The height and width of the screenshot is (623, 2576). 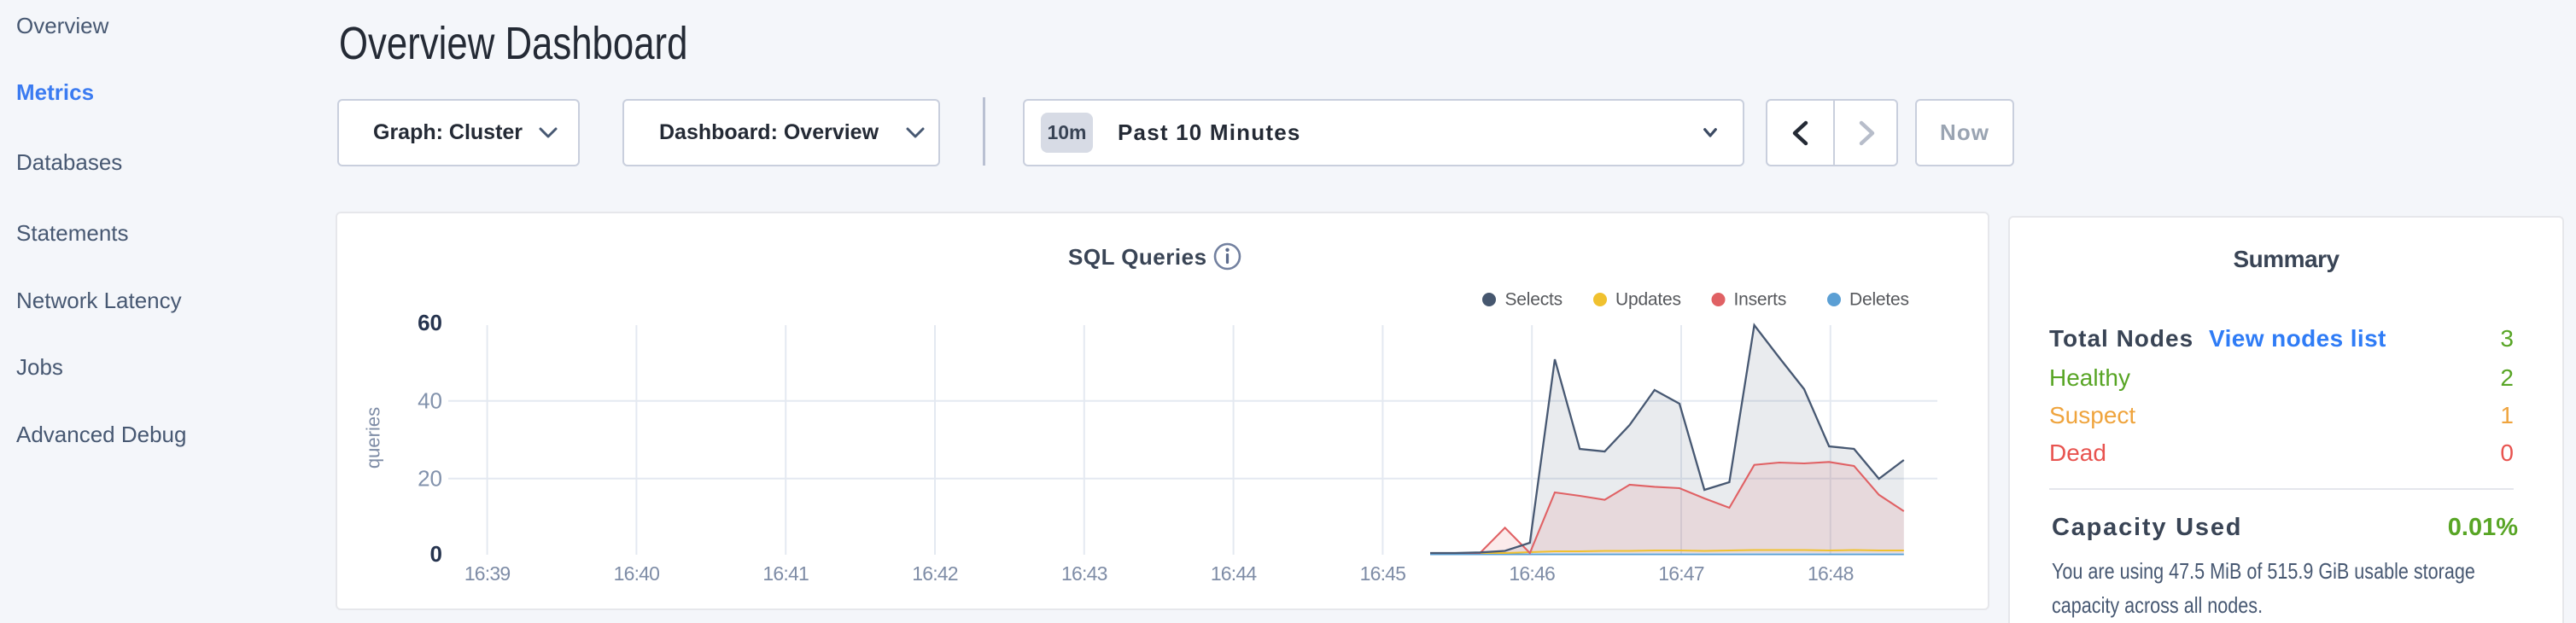 What do you see at coordinates (785, 573) in the screenshot?
I see `svg-text: 16:41` at bounding box center [785, 573].